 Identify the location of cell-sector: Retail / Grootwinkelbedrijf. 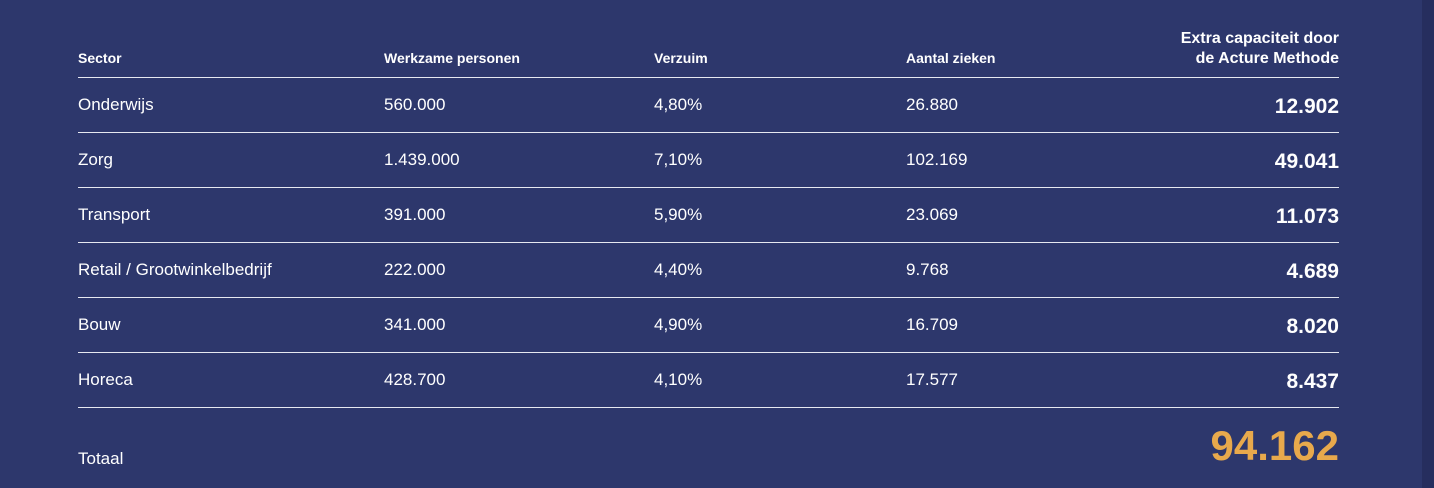
(175, 269).